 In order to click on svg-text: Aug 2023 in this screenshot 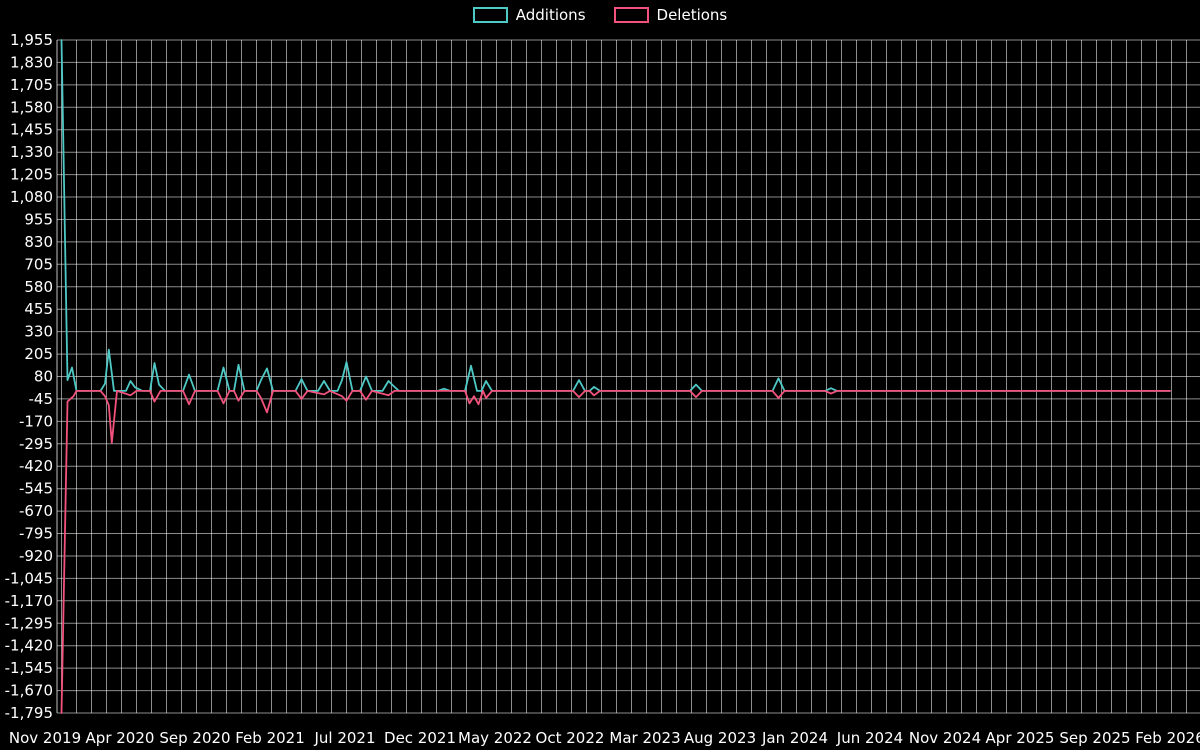, I will do `click(720, 738)`.